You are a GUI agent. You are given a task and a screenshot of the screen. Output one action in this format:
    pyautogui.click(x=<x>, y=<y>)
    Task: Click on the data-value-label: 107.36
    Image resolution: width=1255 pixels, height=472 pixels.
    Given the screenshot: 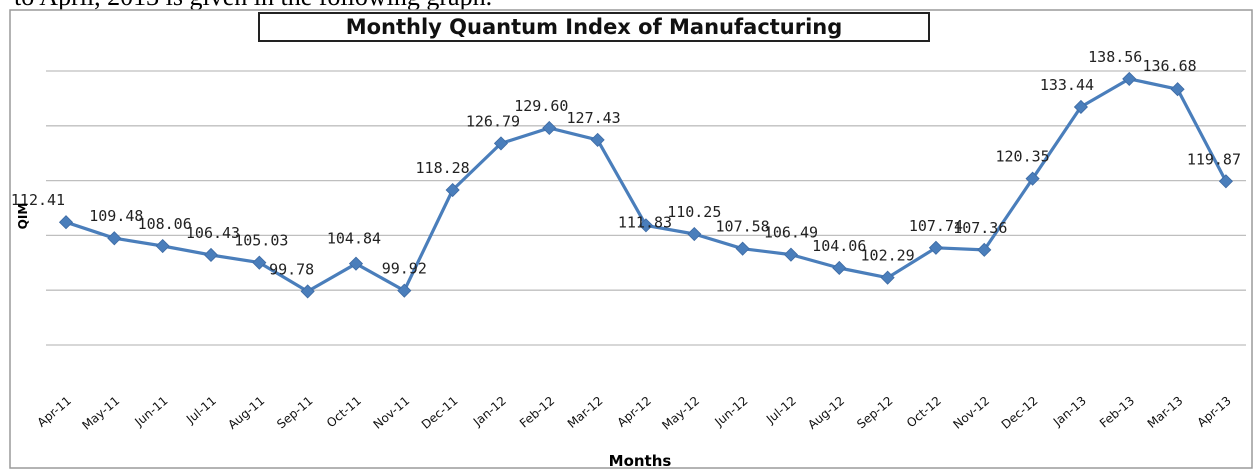 What is the action you would take?
    pyautogui.click(x=980, y=228)
    